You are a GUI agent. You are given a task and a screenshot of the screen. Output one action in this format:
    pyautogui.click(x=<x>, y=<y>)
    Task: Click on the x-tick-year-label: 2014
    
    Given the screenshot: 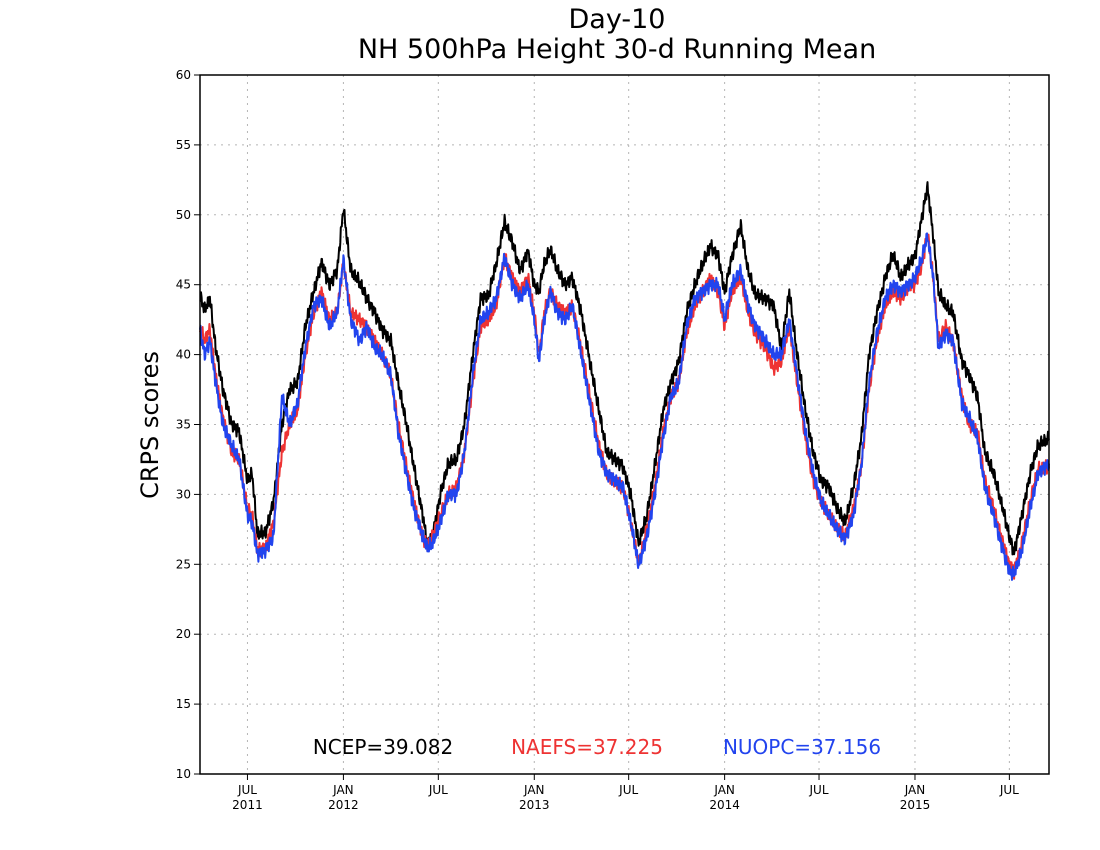 What is the action you would take?
    pyautogui.click(x=724, y=805)
    